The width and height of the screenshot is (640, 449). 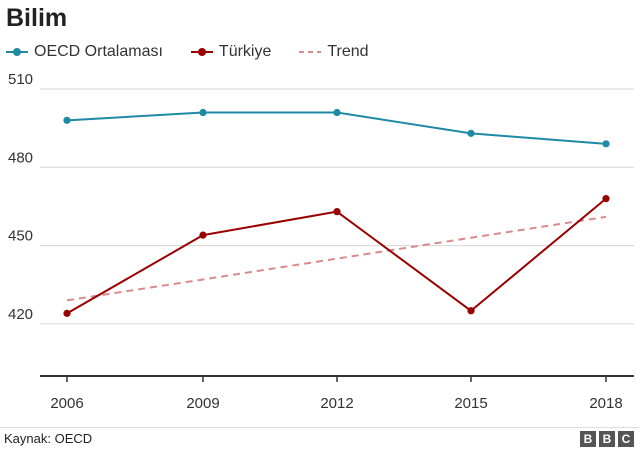 I want to click on bbc-logo: B B C, so click(x=605, y=439).